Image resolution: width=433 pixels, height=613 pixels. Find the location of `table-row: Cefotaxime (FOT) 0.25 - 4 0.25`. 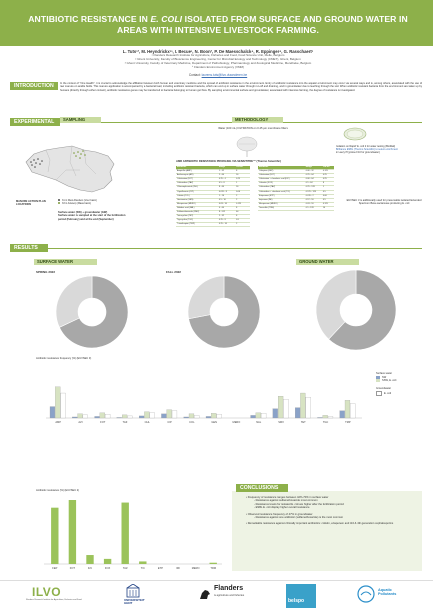

table-row: Cefotaxime (FOT) 0.25 - 4 0.25 is located at coordinates (213, 180).